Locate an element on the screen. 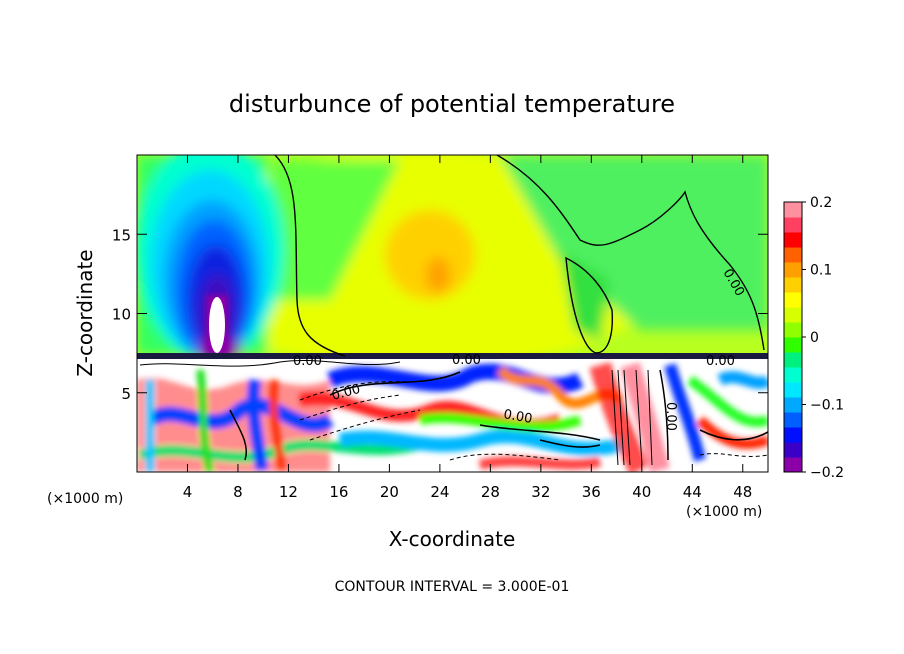 This screenshot has width=904, height=654. inversion-band is located at coordinates (452, 356).